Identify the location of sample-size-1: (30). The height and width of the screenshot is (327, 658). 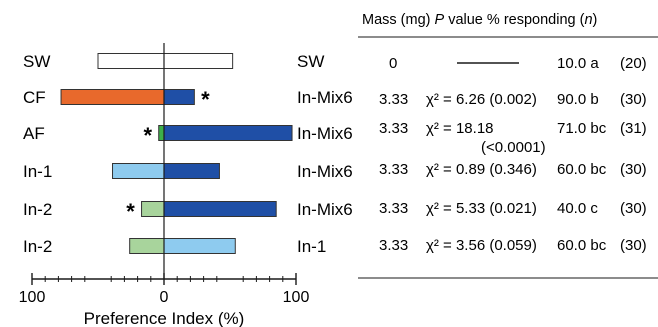
(633, 99).